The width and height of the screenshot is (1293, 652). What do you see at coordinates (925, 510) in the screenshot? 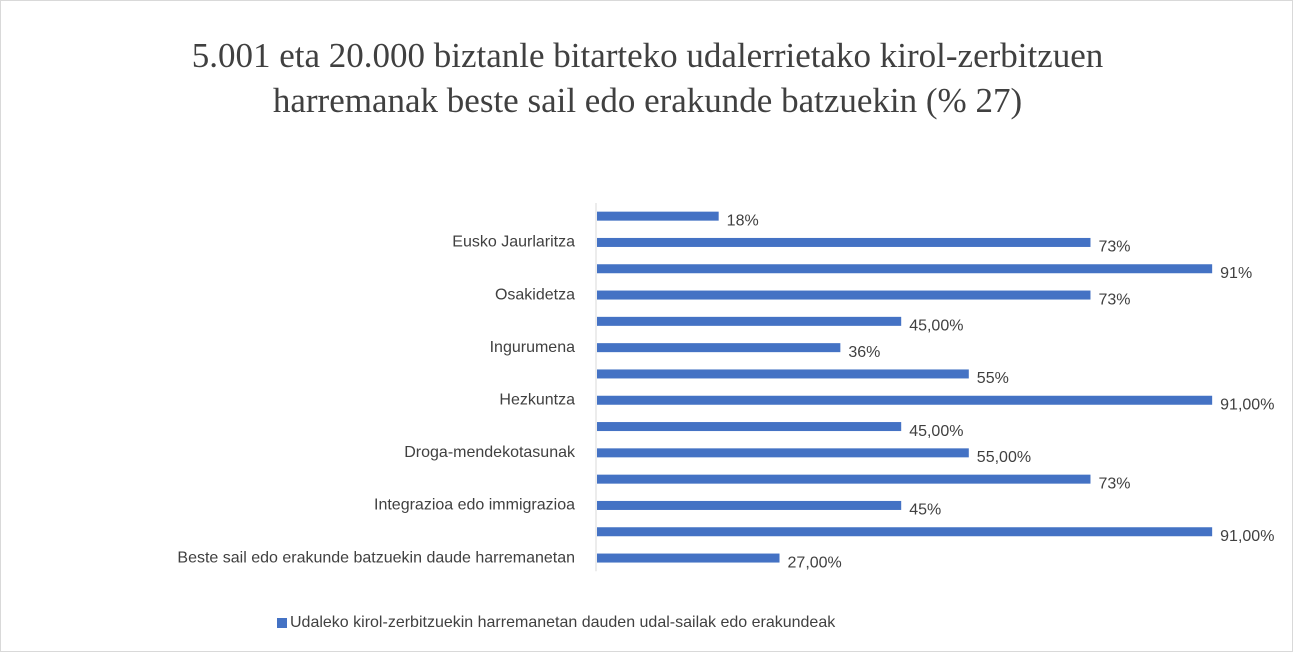
I see `data-label: 45%` at bounding box center [925, 510].